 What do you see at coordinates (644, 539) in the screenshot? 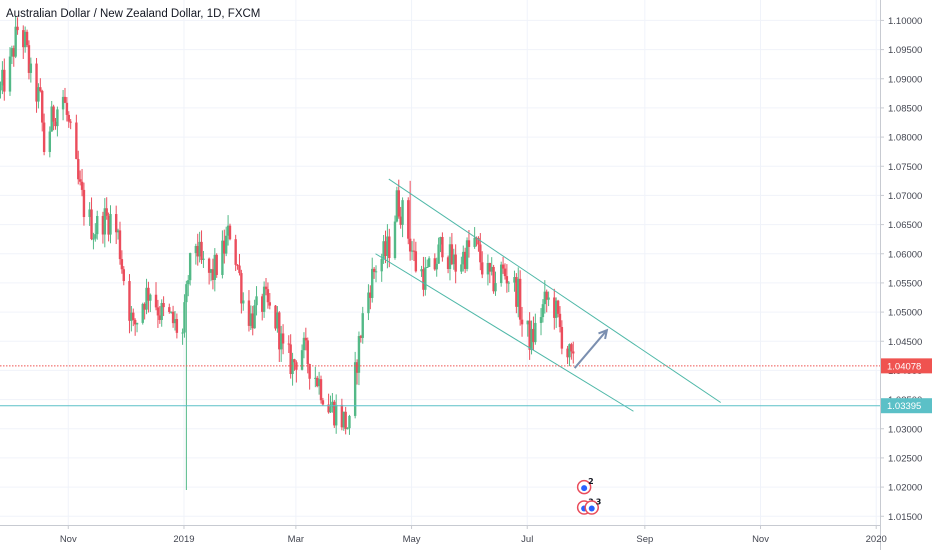
I see `time-tick-label: Sep` at bounding box center [644, 539].